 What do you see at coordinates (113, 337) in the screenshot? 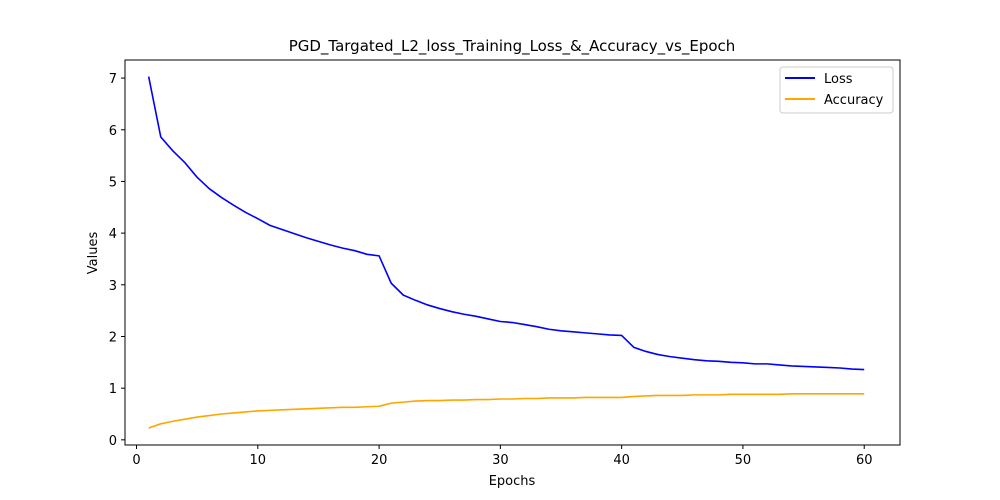
I see `y-tick-label: 2` at bounding box center [113, 337].